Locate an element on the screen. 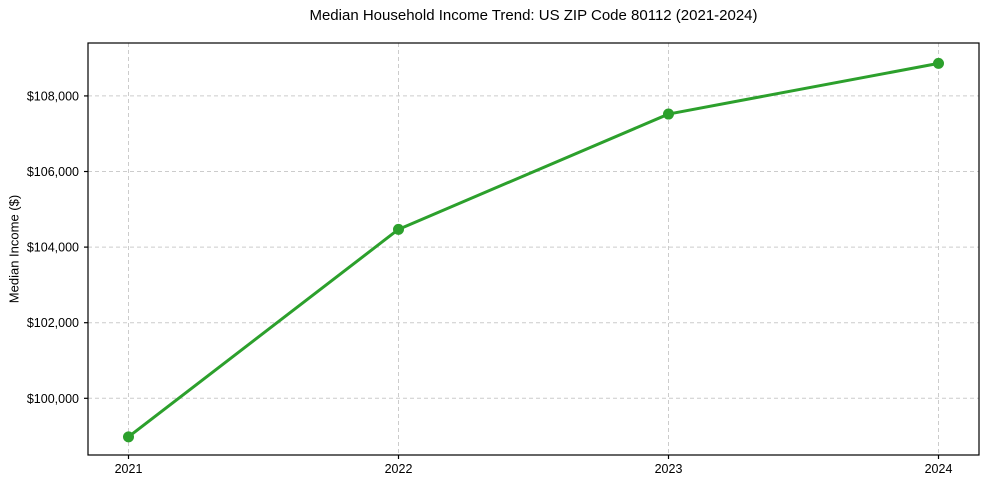  y-tick-label: $100,000 is located at coordinates (53, 399).